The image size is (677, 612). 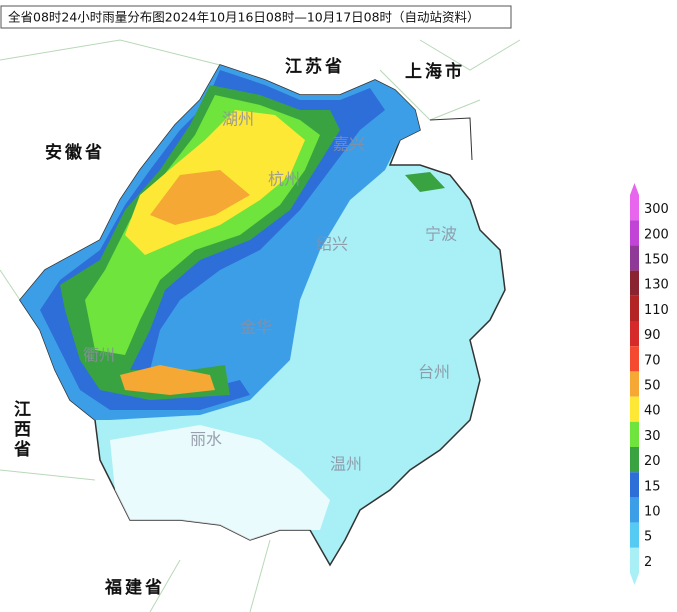 I want to click on city-label: 金华, so click(x=256, y=327).